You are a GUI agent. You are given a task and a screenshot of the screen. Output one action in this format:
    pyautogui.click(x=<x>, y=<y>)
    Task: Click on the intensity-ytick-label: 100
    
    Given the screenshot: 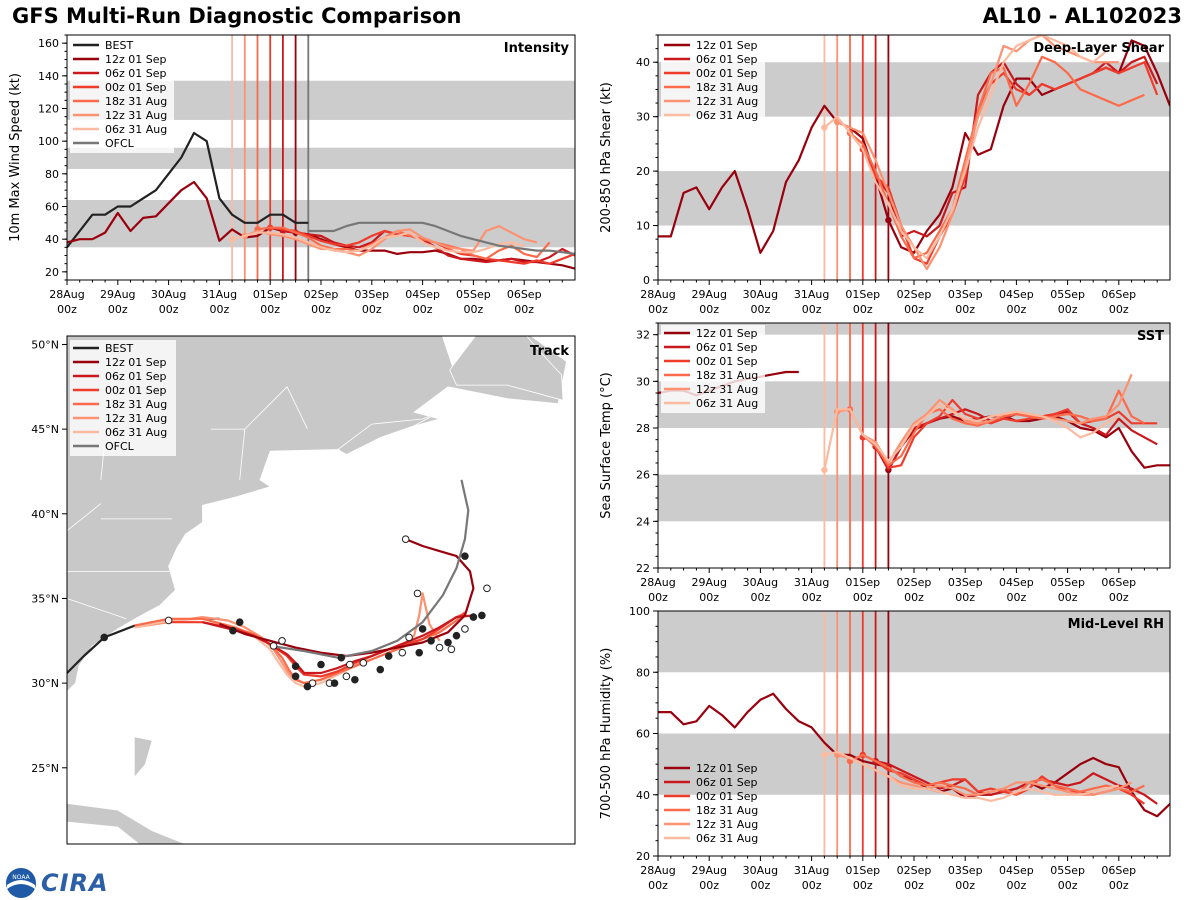 What is the action you would take?
    pyautogui.click(x=48, y=141)
    